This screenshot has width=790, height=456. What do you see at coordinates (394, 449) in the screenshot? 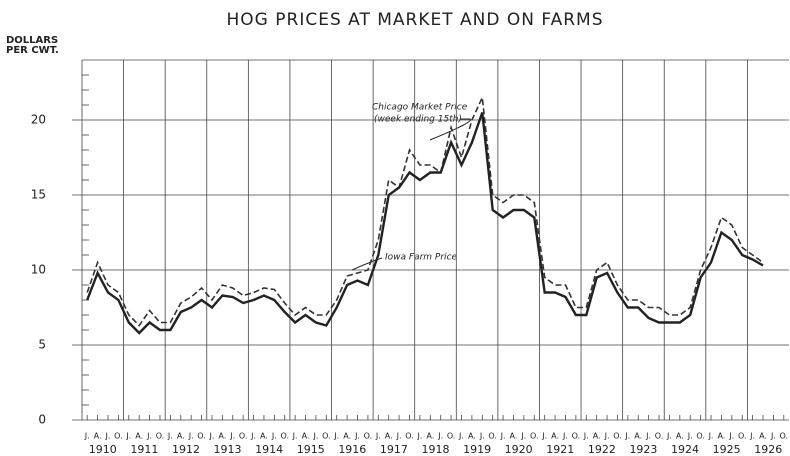
I see `year-label: 1917` at bounding box center [394, 449].